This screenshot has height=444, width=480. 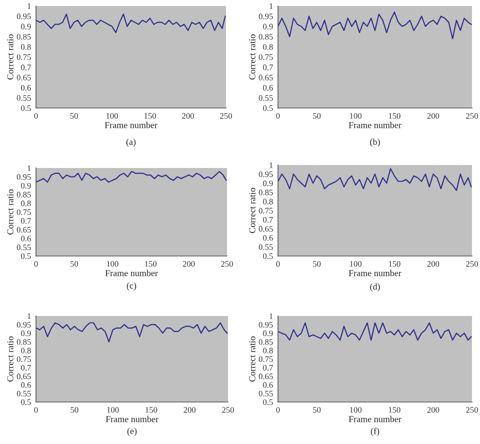 I want to click on text: (f), so click(x=375, y=432).